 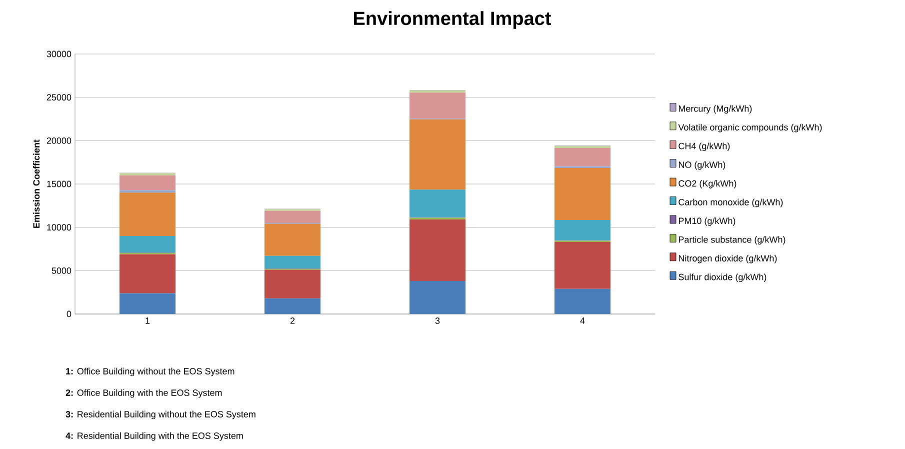 What do you see at coordinates (59, 227) in the screenshot?
I see `y-tick-label: 10000` at bounding box center [59, 227].